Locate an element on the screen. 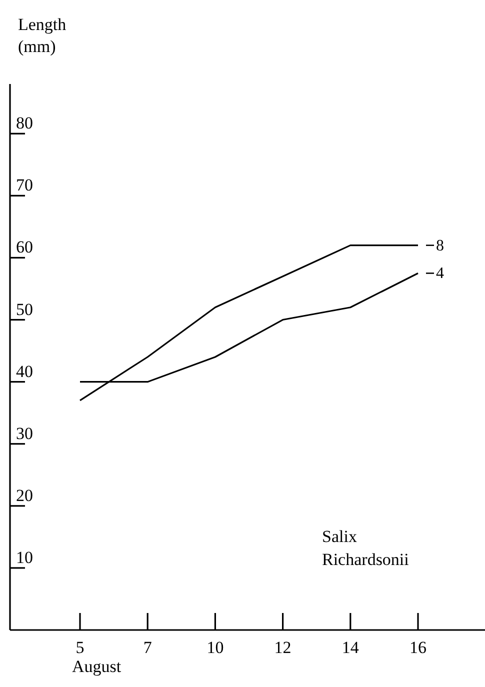 This screenshot has height=687, width=485. y-tick-label: 60 is located at coordinates (24, 247).